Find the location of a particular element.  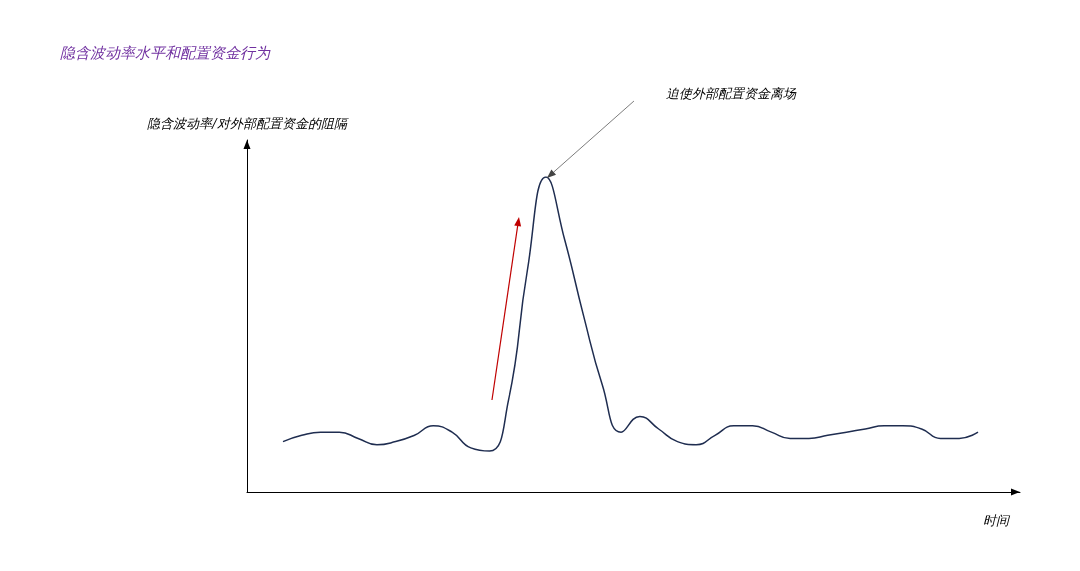

text: 迫使外部配置资金离场 is located at coordinates (731, 93).